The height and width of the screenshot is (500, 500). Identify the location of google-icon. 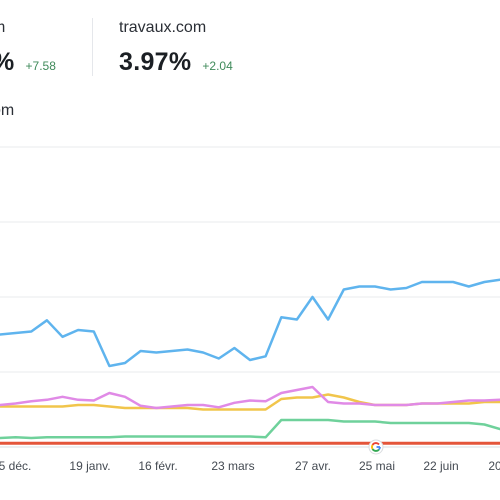
(376, 447).